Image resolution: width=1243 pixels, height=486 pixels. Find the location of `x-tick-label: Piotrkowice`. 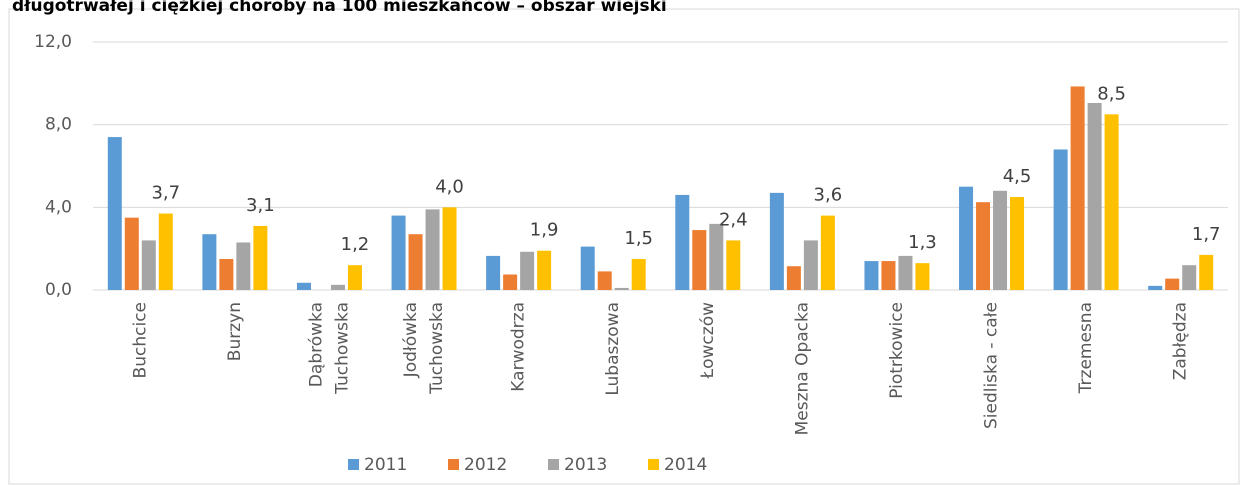

x-tick-label: Piotrkowice is located at coordinates (897, 350).